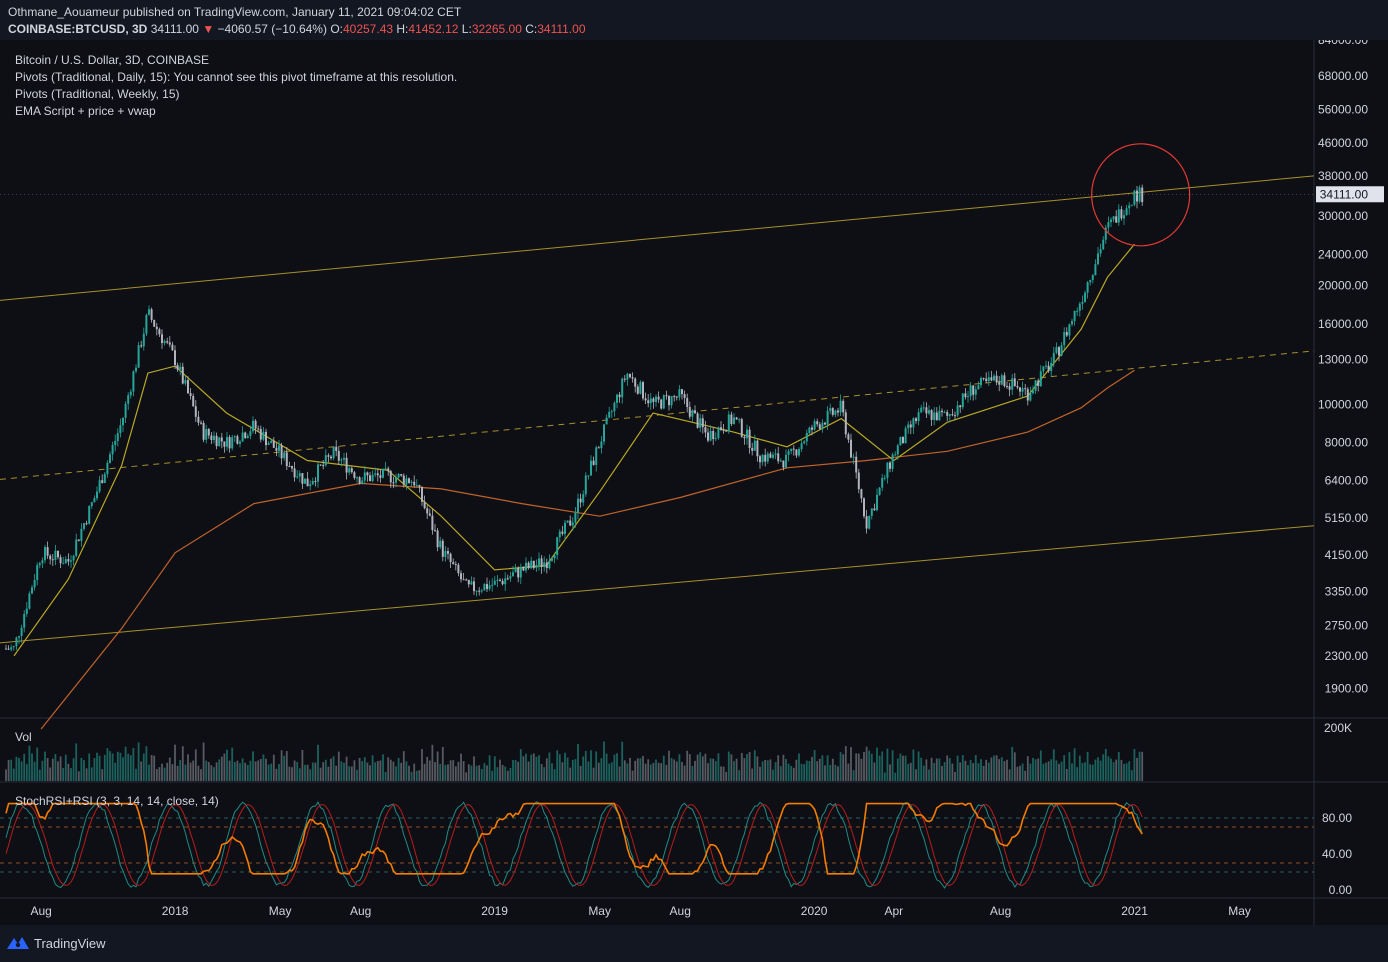 The image size is (1388, 962). What do you see at coordinates (117, 801) in the screenshot?
I see `rsi-pane-label: StochRSI+RSI (3, 3, 14, 14, close, 14)` at bounding box center [117, 801].